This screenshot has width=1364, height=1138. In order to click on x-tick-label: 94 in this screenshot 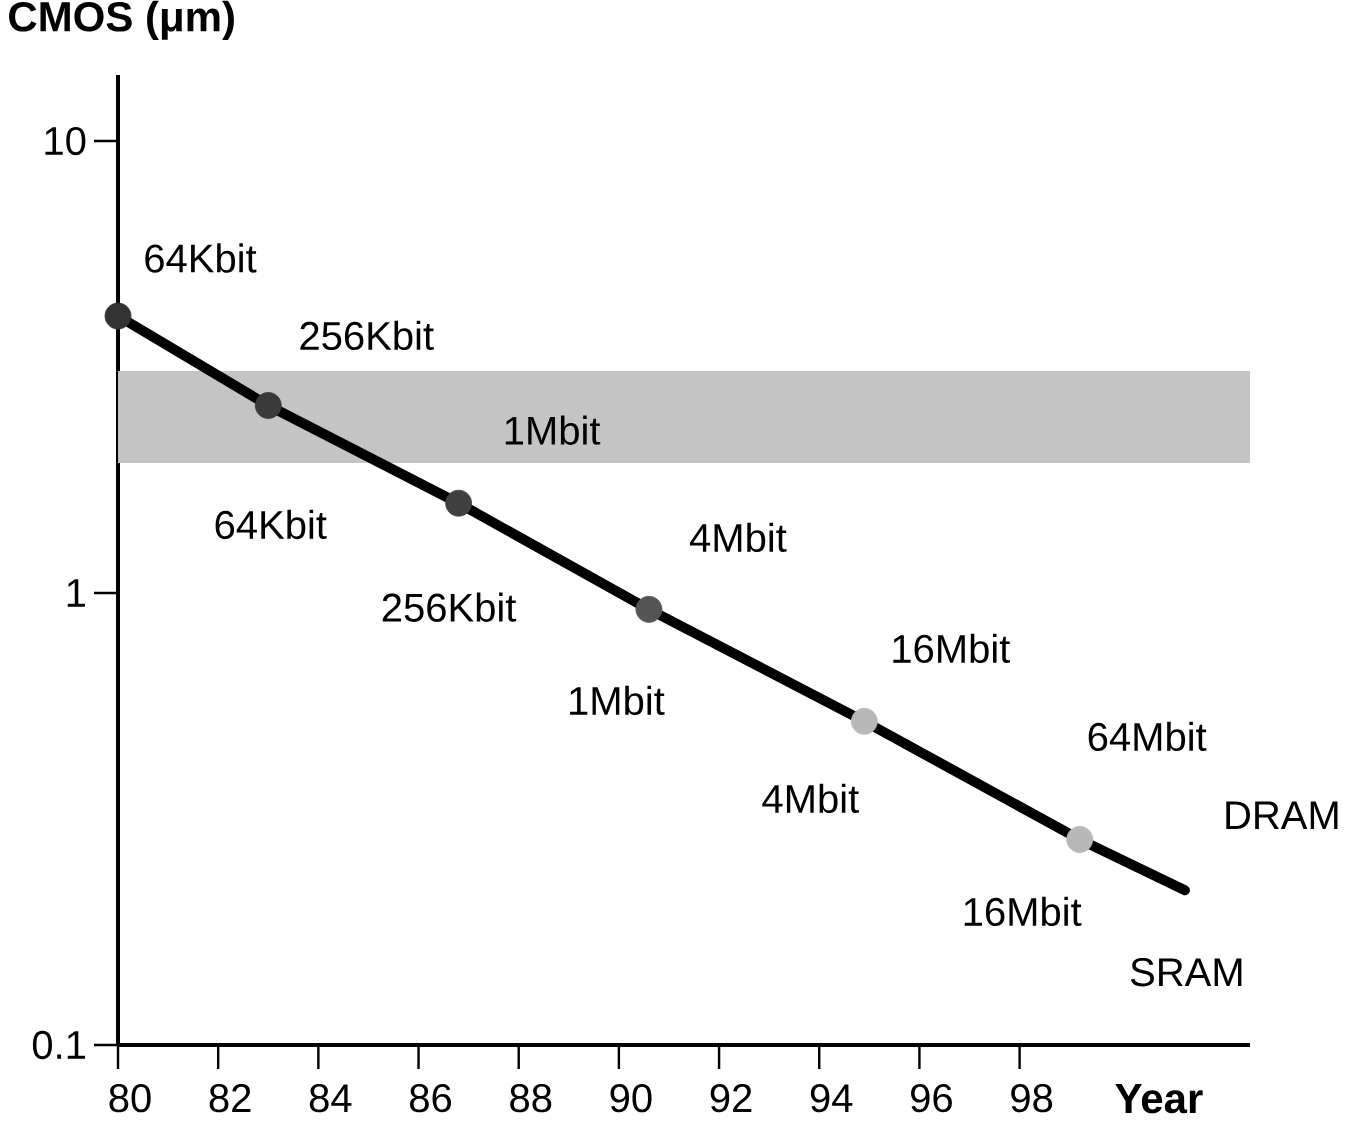, I will do `click(831, 1098)`.